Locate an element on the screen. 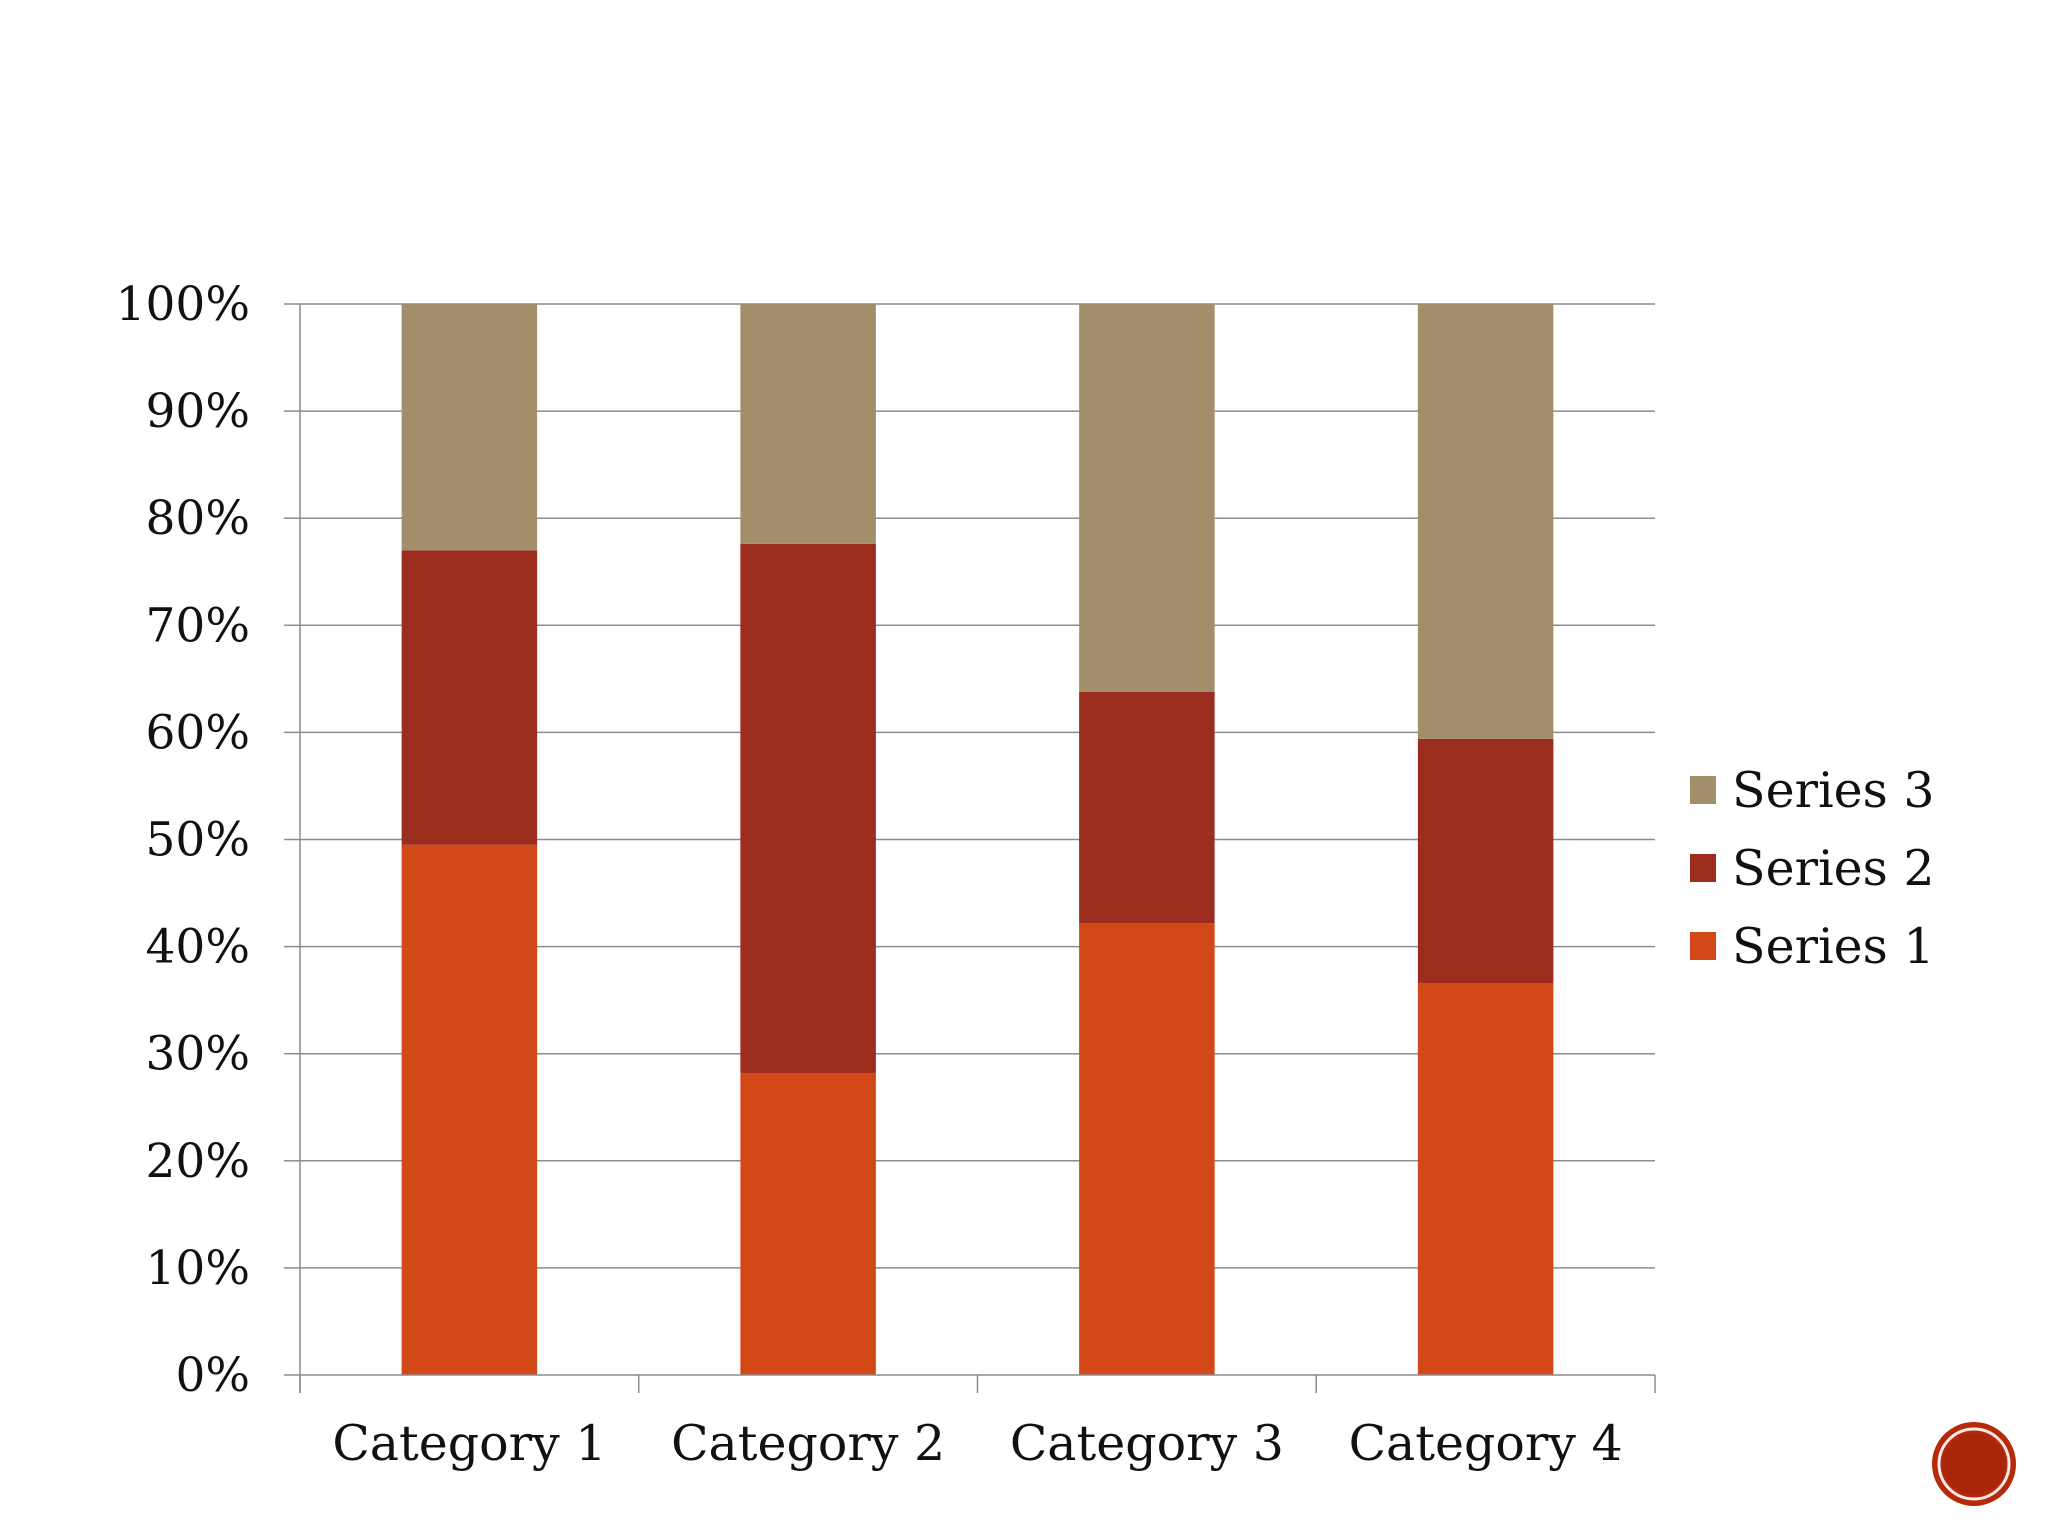 This screenshot has width=2048, height=1536. y-tick-label: 80% is located at coordinates (198, 518).